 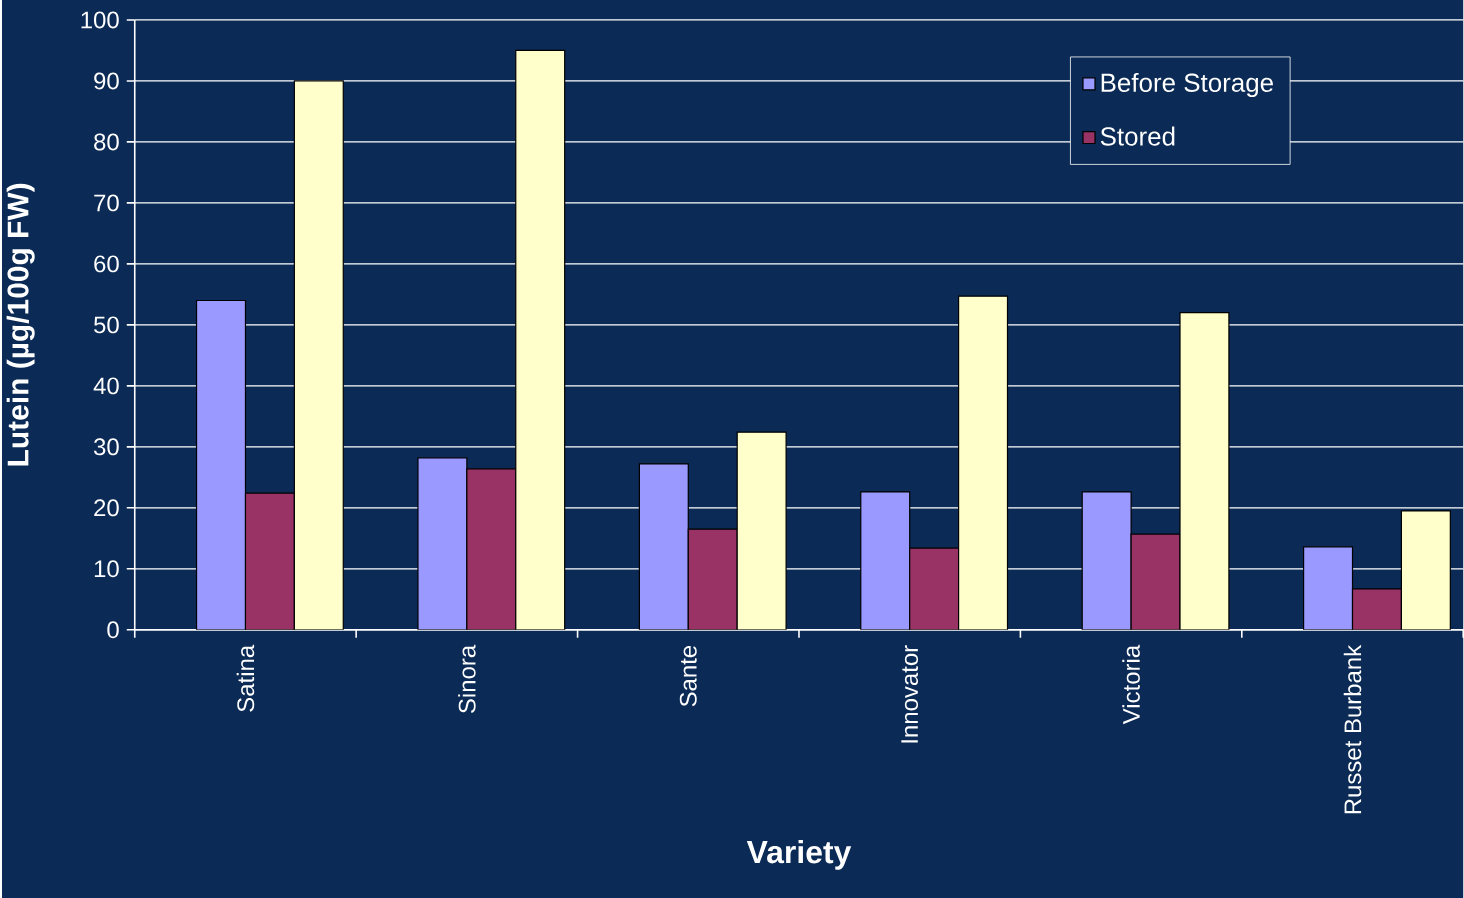 What do you see at coordinates (20, 324) in the screenshot?
I see `y-axis-title: Lutein (µg/100g FW)` at bounding box center [20, 324].